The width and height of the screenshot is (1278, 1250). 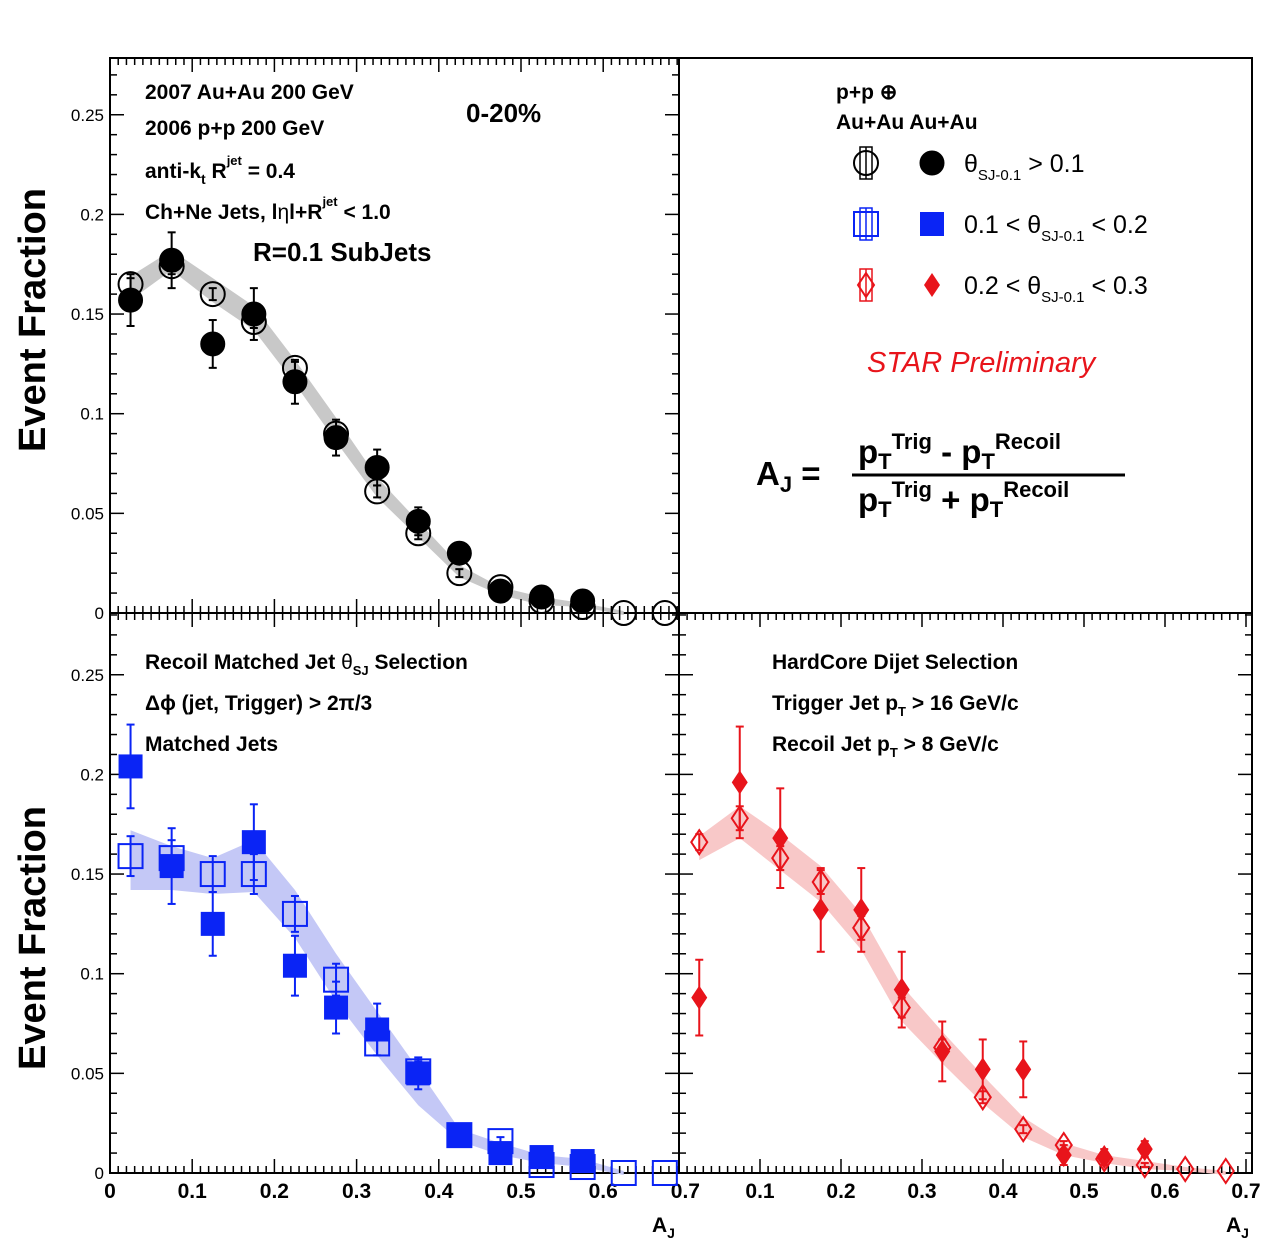 What do you see at coordinates (1164, 1191) in the screenshot?
I see `x-tick-label-right: 0.6` at bounding box center [1164, 1191].